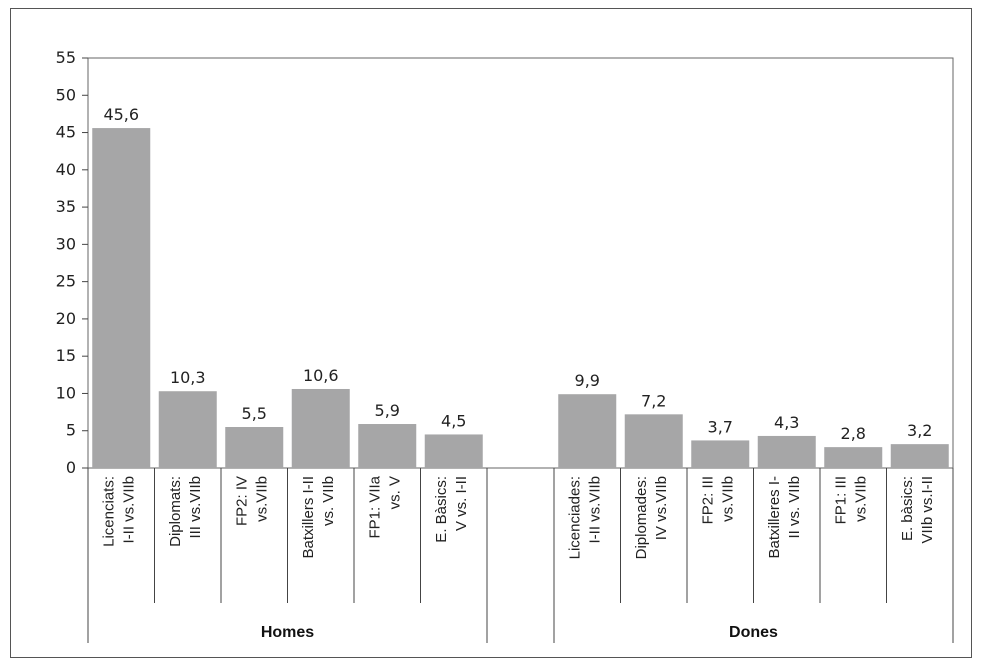 This screenshot has width=985, height=667. Describe the element at coordinates (66, 206) in the screenshot. I see `y-tick-label: 35` at that location.